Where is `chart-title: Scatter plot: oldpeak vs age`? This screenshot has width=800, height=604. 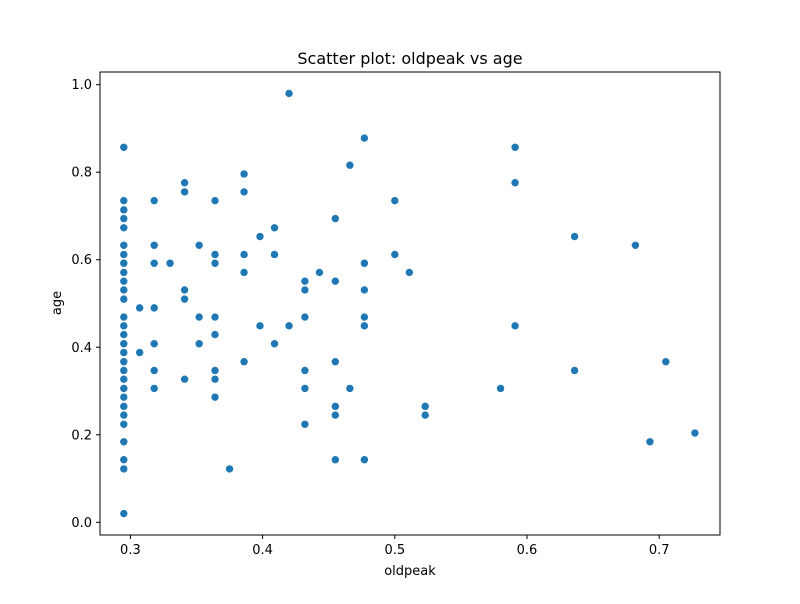 chart-title: Scatter plot: oldpeak vs age is located at coordinates (409, 58).